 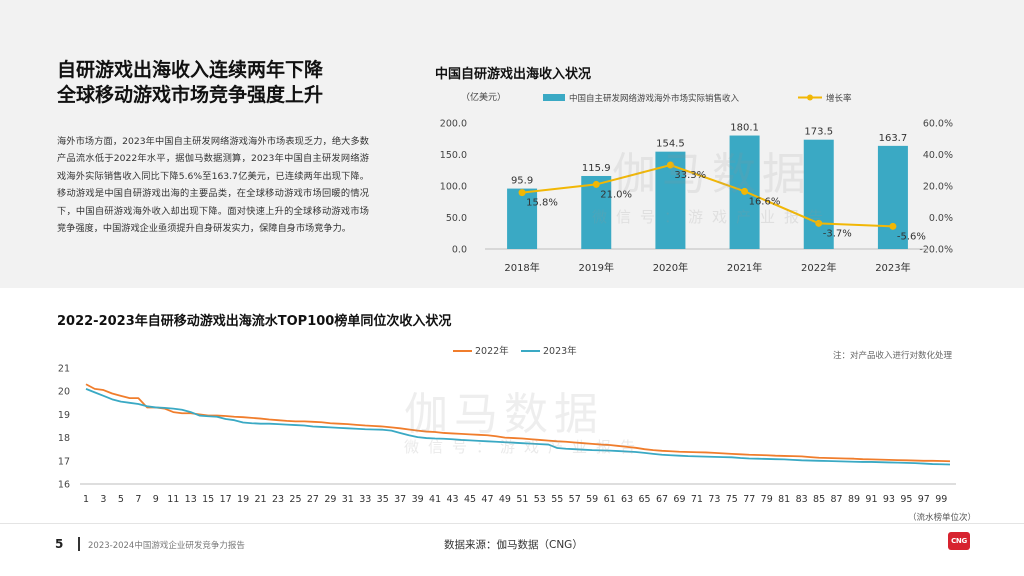 I want to click on chart2-x-tick: 77, so click(x=749, y=499).